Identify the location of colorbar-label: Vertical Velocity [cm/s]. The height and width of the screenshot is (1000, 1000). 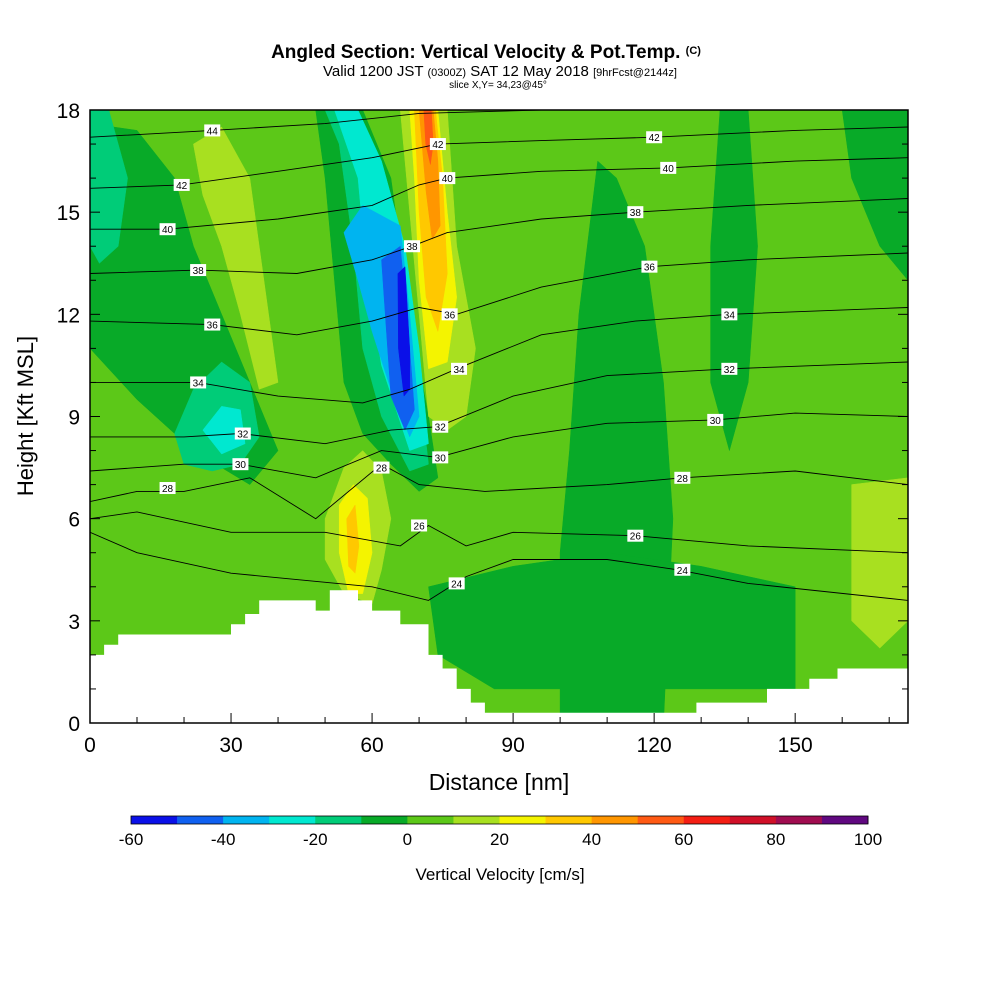
(499, 874).